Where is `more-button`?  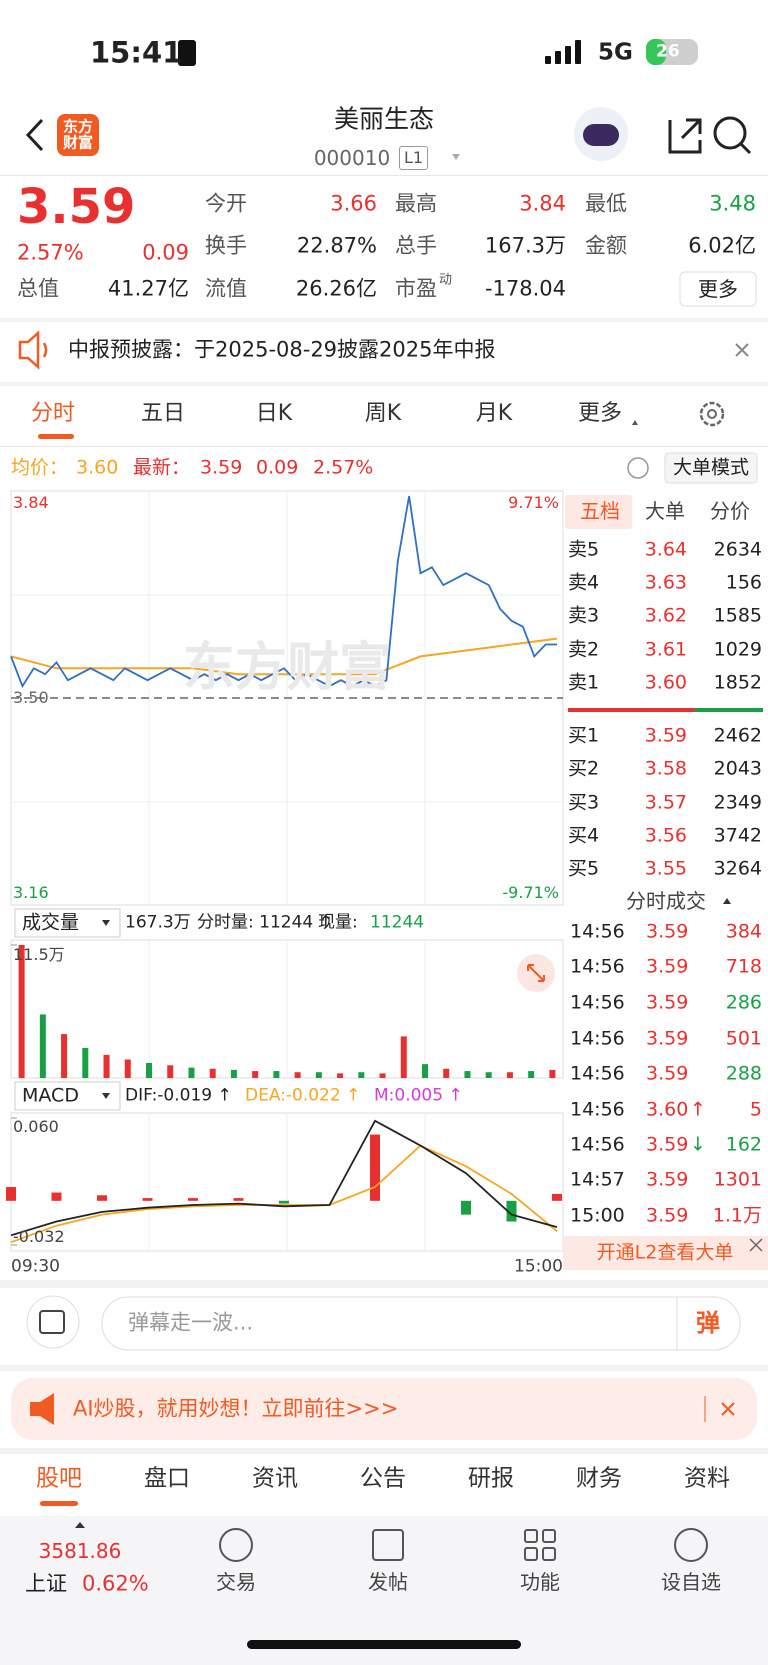 more-button is located at coordinates (718, 289).